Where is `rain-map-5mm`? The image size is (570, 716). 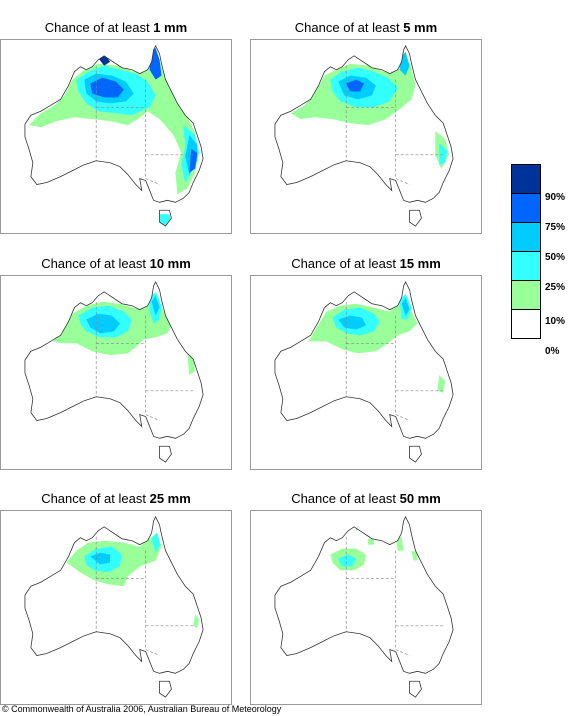
rain-map-5mm is located at coordinates (366, 136).